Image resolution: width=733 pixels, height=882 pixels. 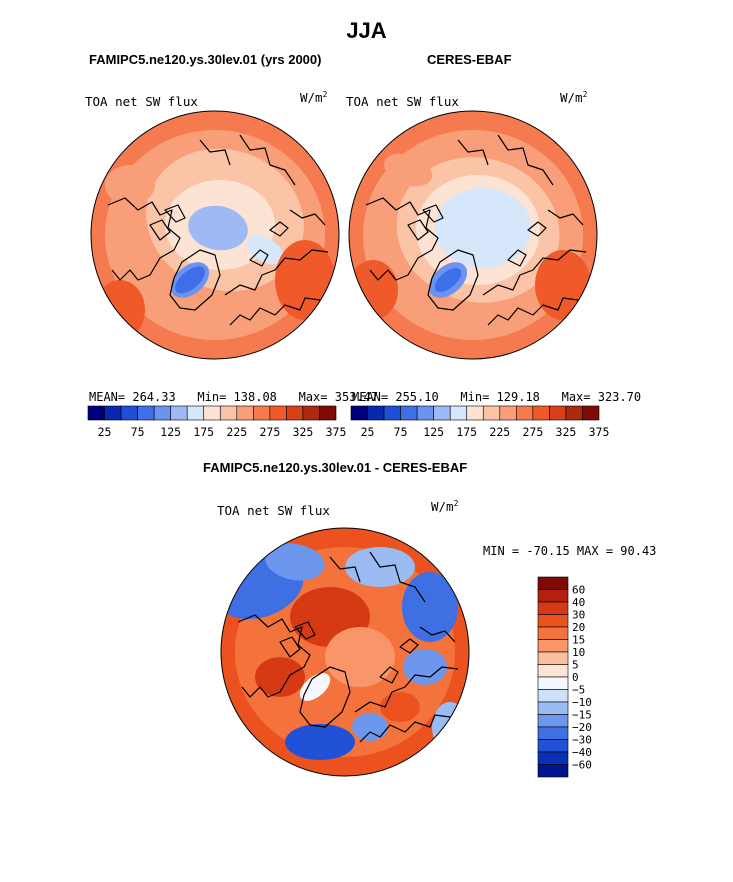 I want to click on diff-field-label: TOA net SW flux, so click(x=273, y=510).